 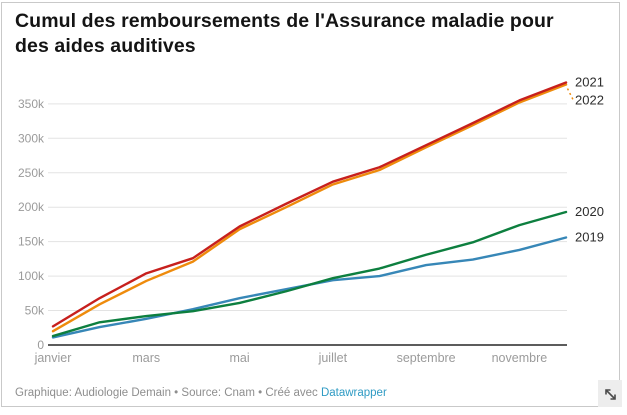 I want to click on series-label-2022: 2022, so click(x=589, y=100).